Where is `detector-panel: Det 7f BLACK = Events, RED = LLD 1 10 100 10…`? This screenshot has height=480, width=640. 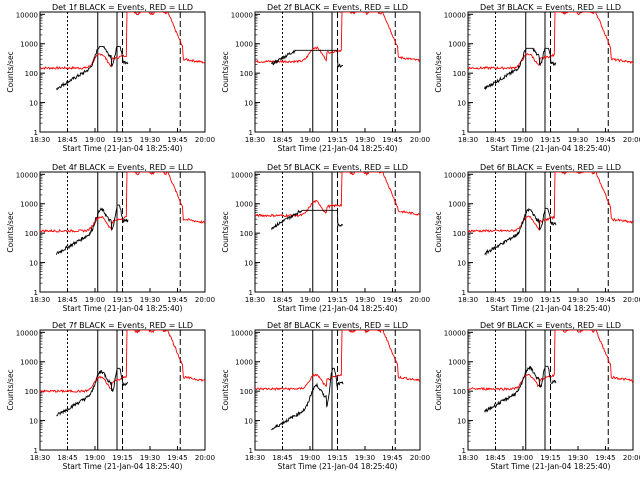
detector-panel: Det 7f BLACK = Events, RED = LLD 1 10 100 10… is located at coordinates (110, 396).